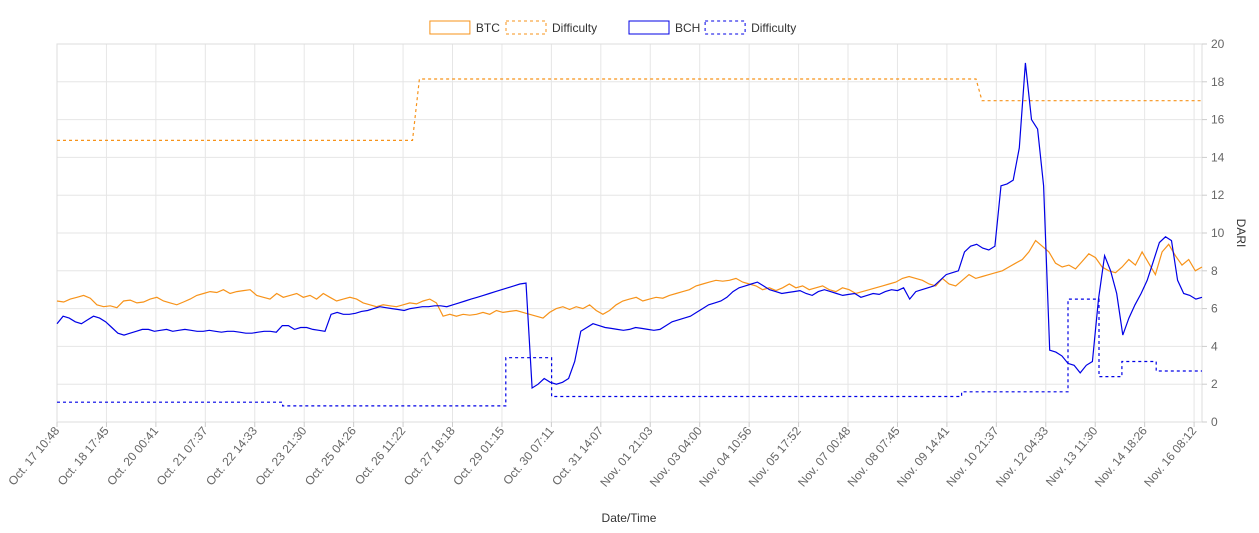 This screenshot has width=1259, height=533. Describe the element at coordinates (1214, 309) in the screenshot. I see `y-tick-label: 6` at that location.